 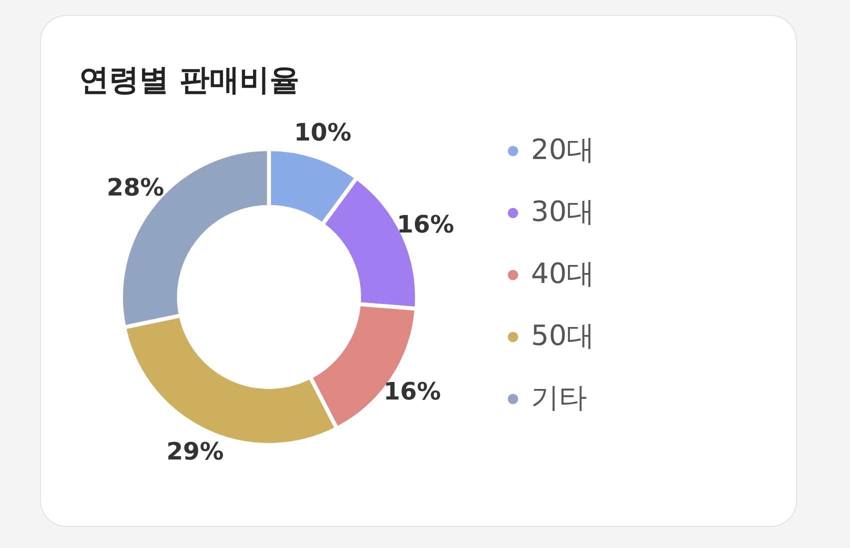 What do you see at coordinates (563, 211) in the screenshot?
I see `legend-label: 30대` at bounding box center [563, 211].